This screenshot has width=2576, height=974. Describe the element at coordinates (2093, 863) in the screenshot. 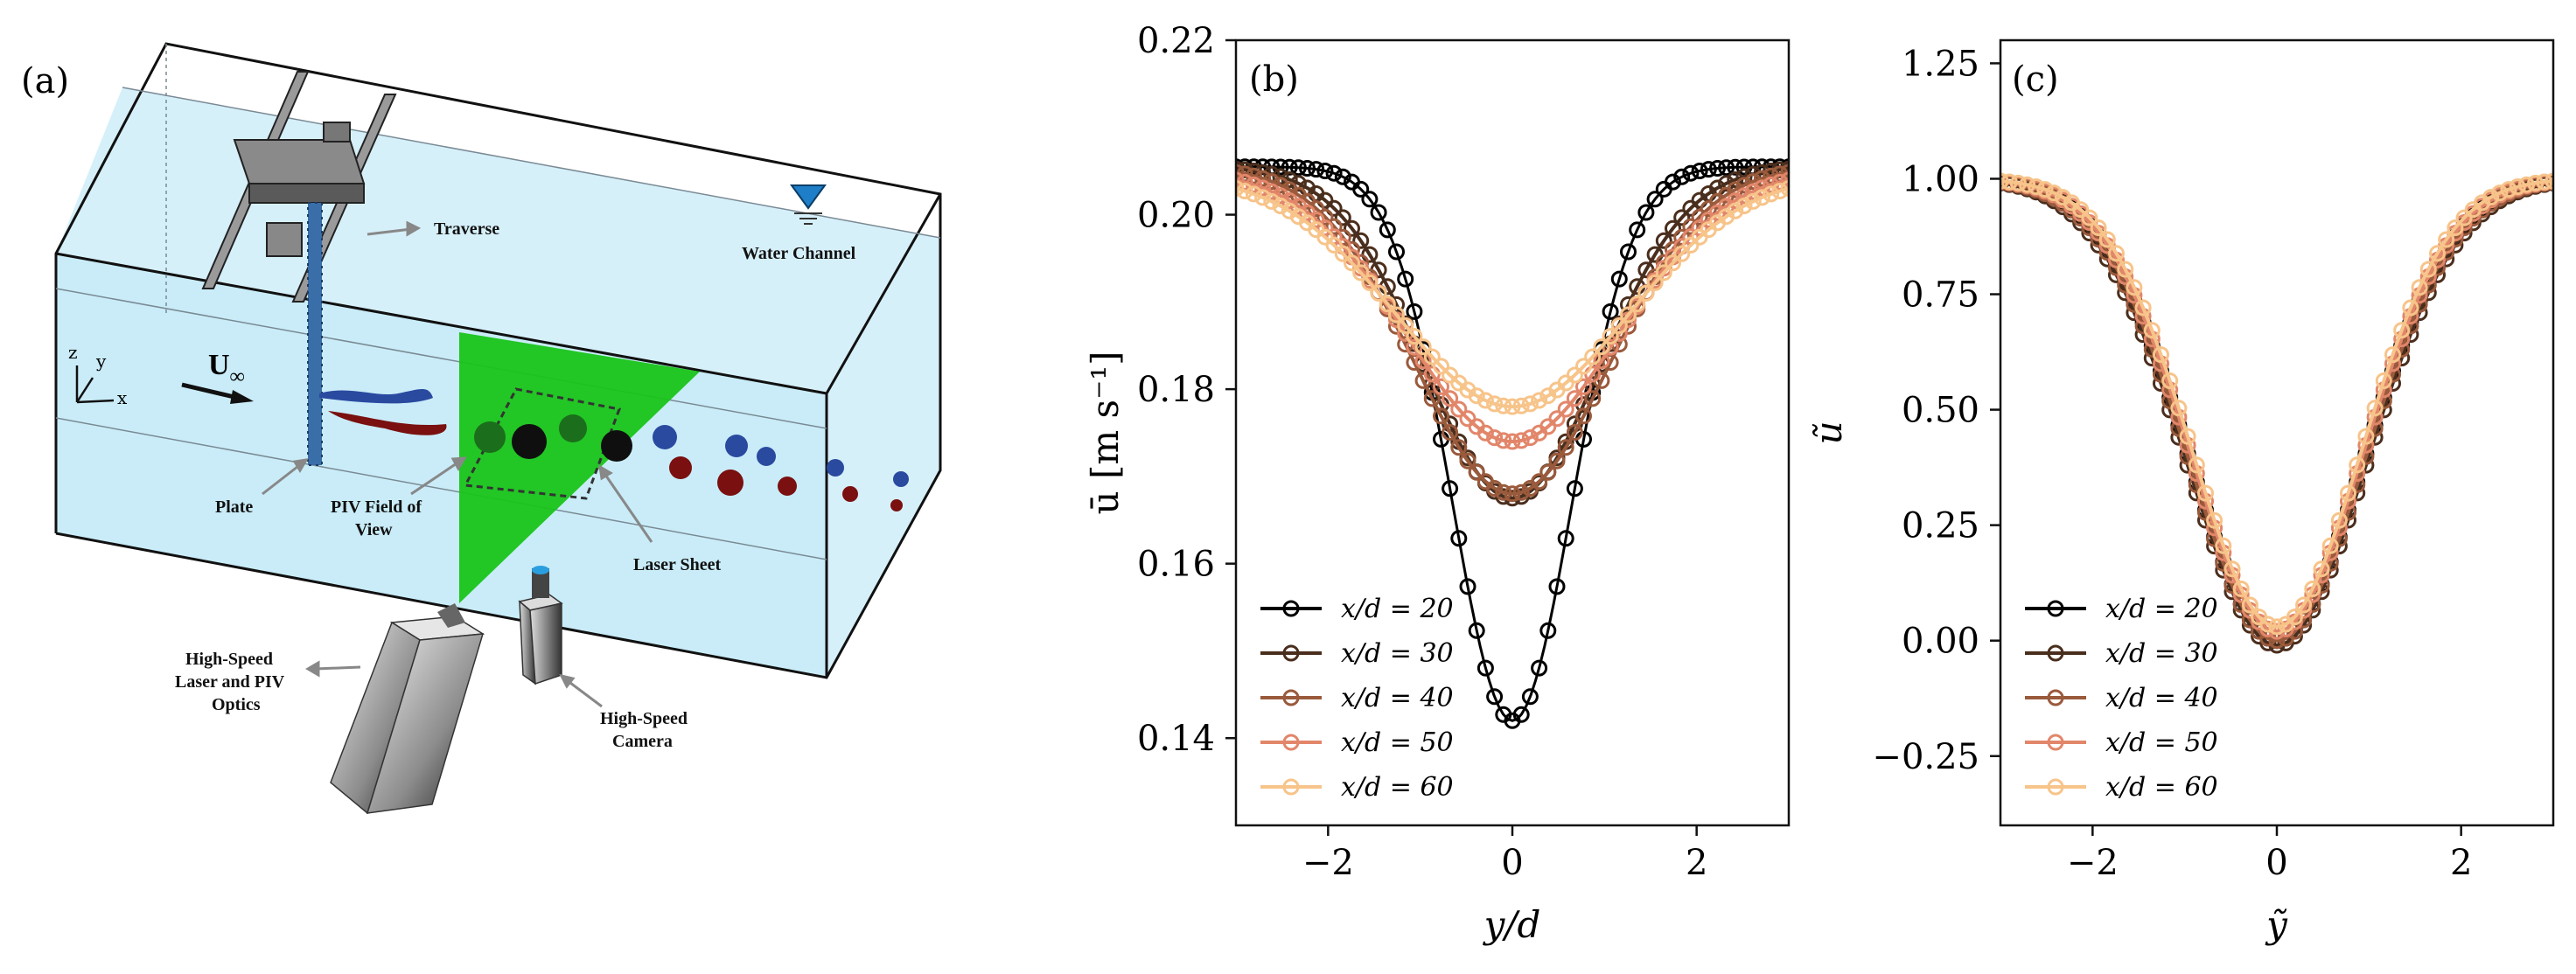

I see `panel-c-xtick-label: −2` at that location.